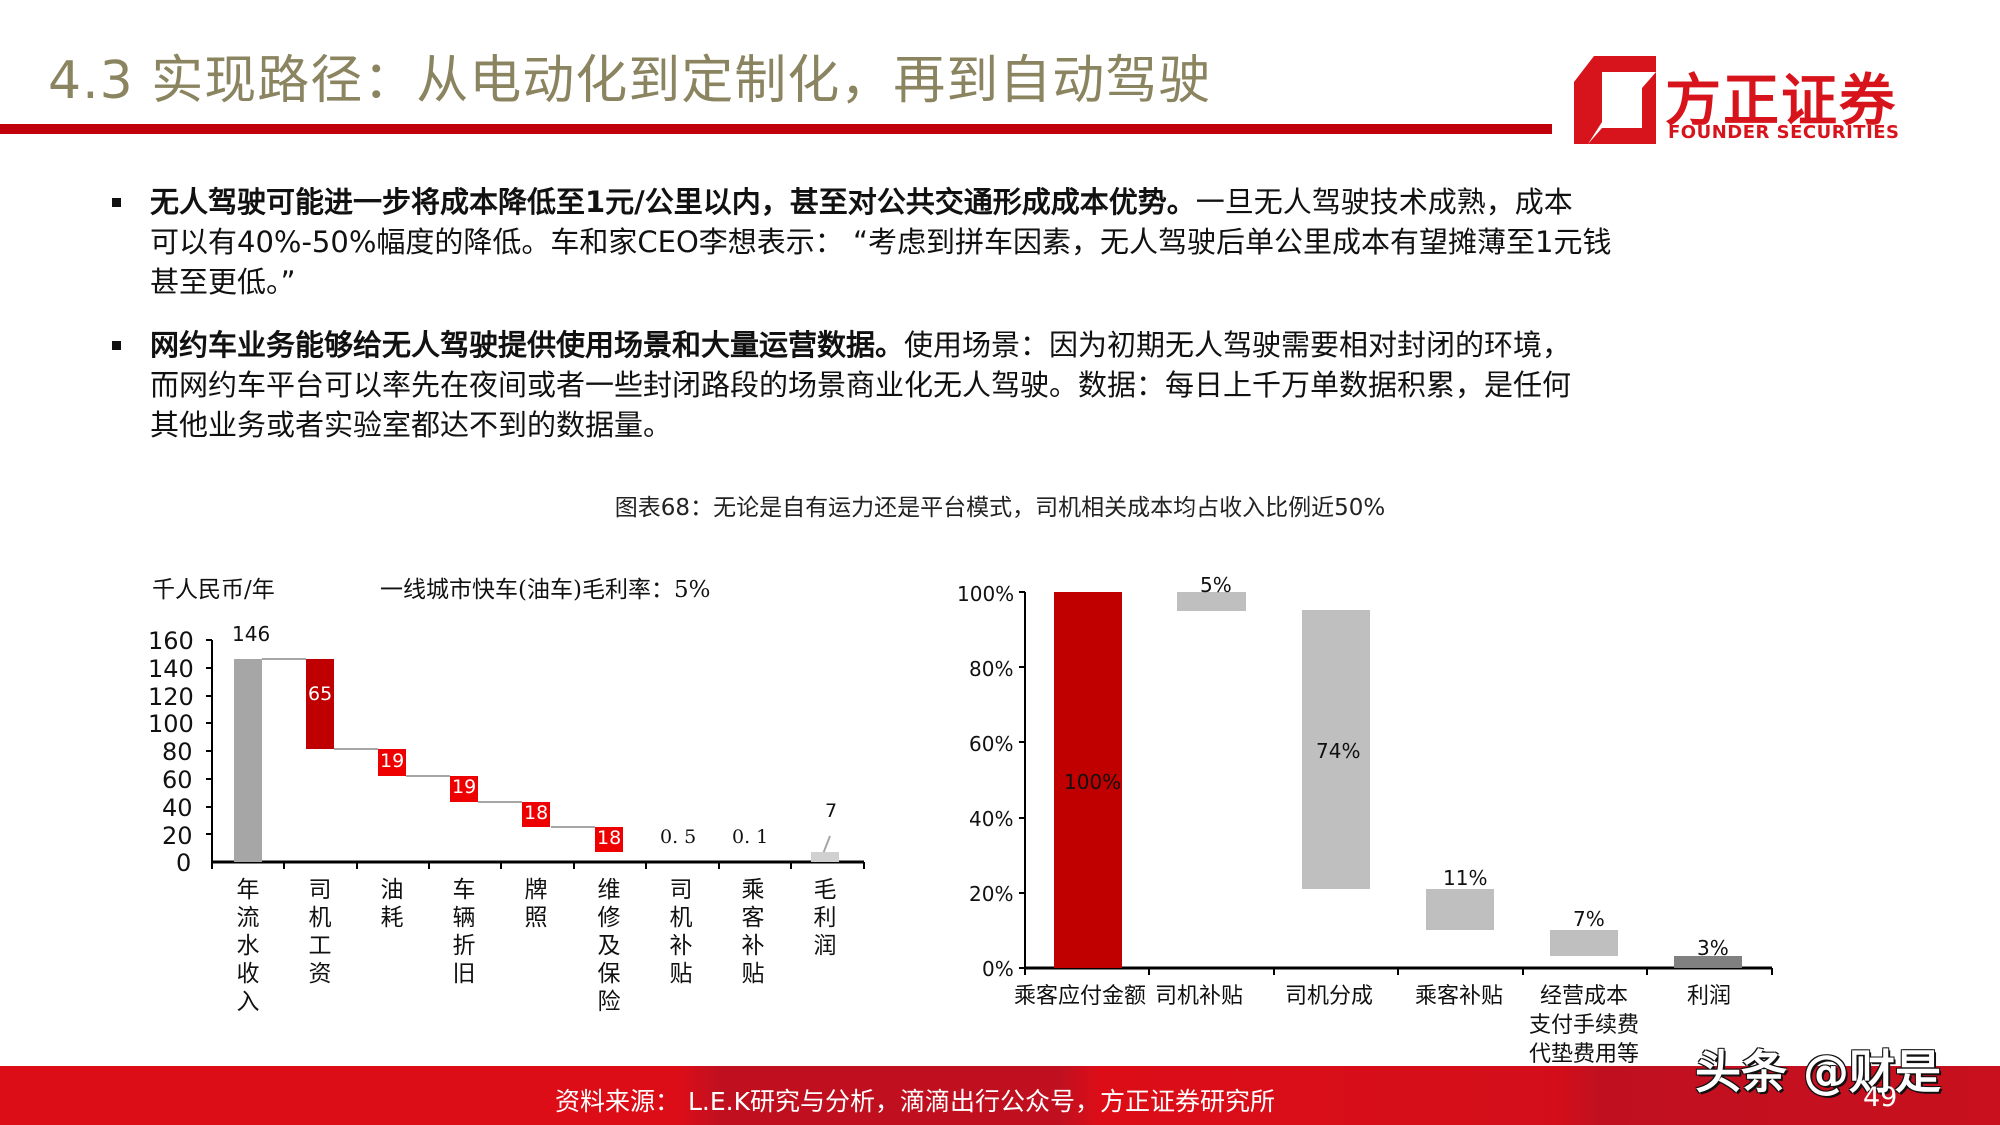  What do you see at coordinates (1781, 101) in the screenshot?
I see `logo-chinese-name: 方正证券` at bounding box center [1781, 101].